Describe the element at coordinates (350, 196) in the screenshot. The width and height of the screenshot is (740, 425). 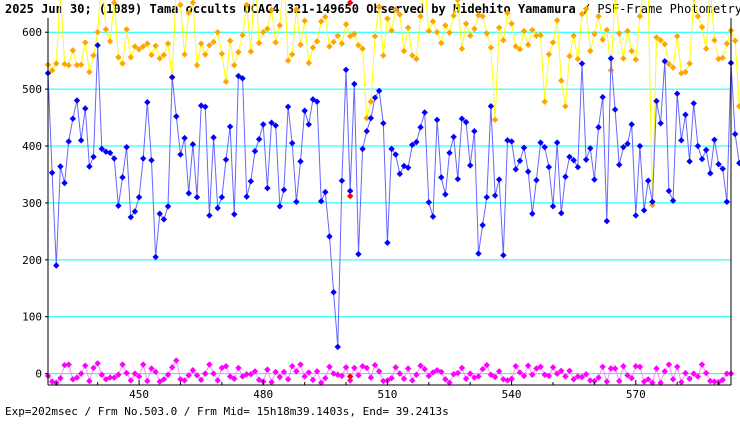
I see `highlight-point` at that location.